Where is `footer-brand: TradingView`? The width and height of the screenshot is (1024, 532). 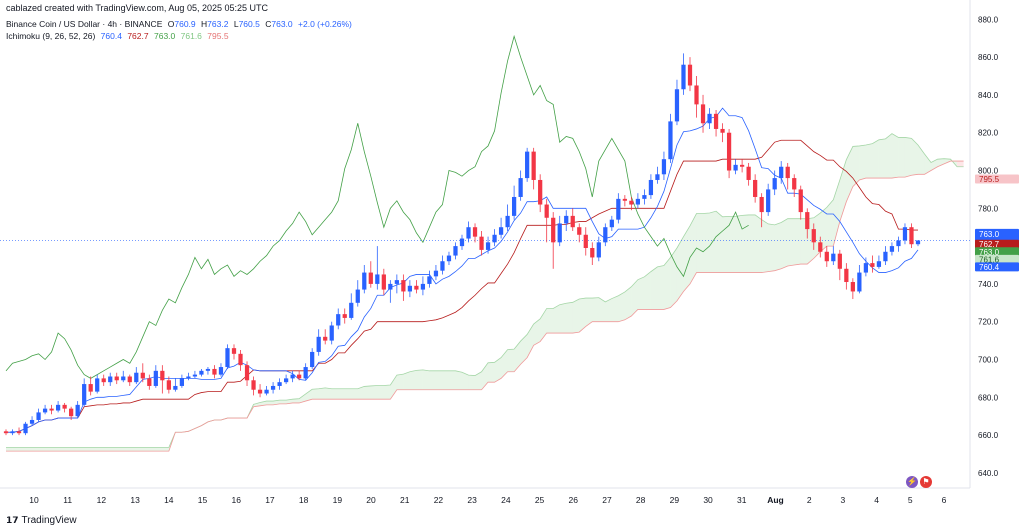 footer-brand: TradingView is located at coordinates (49, 520).